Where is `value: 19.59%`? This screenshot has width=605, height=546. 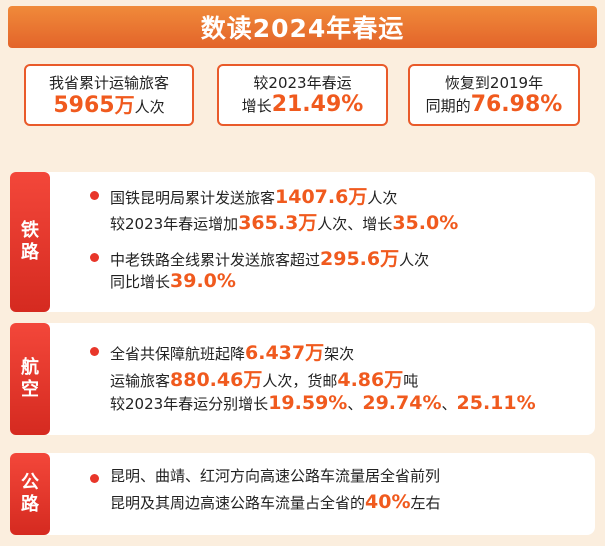
value: 19.59% is located at coordinates (308, 403).